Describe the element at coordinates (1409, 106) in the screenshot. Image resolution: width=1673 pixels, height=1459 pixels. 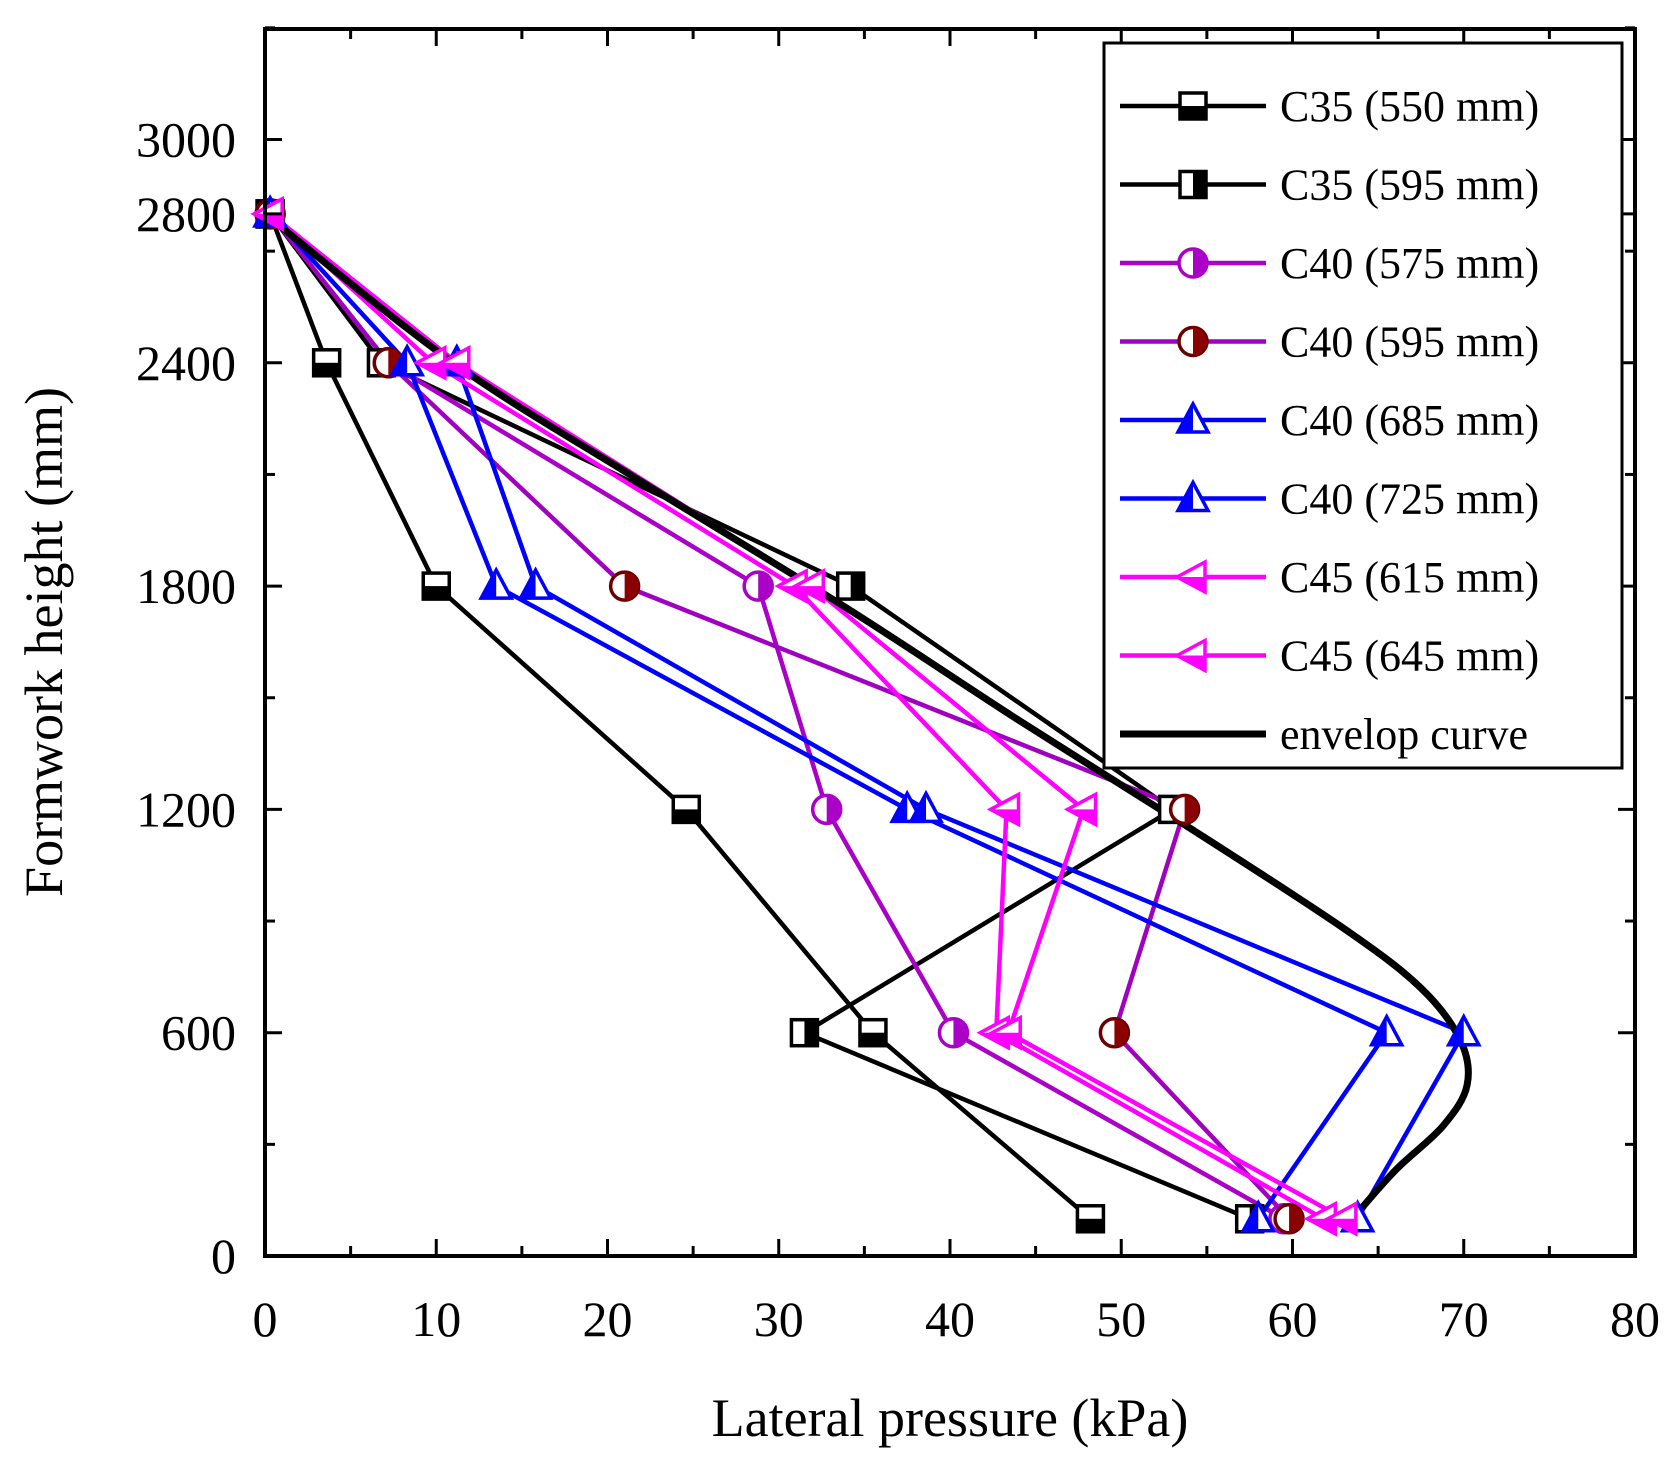
I see `legend-label: C35 (550 mm)` at that location.